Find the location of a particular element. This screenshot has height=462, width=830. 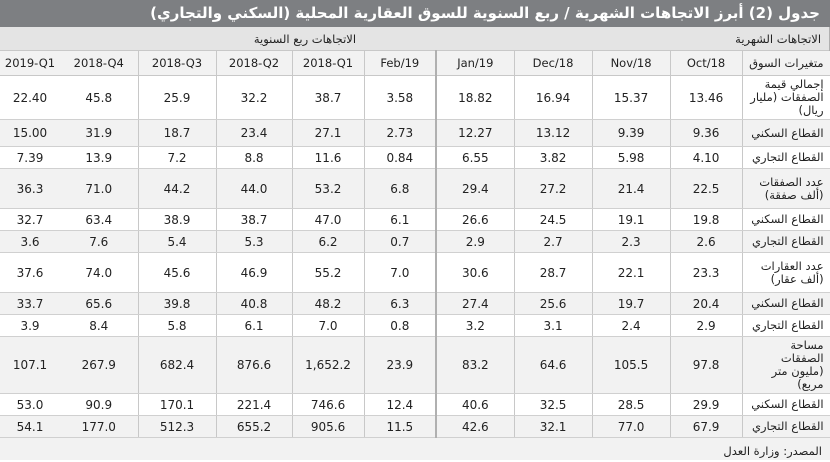

month-cell: 2.6 is located at coordinates (706, 241).